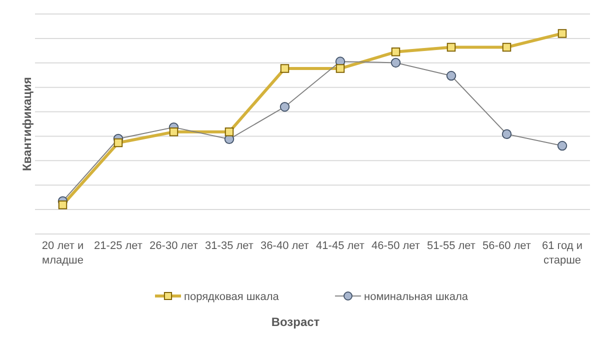 Image resolution: width=605 pixels, height=340 pixels. What do you see at coordinates (284, 246) in the screenshot?
I see `x-tick-label: 36-40 лет` at bounding box center [284, 246].